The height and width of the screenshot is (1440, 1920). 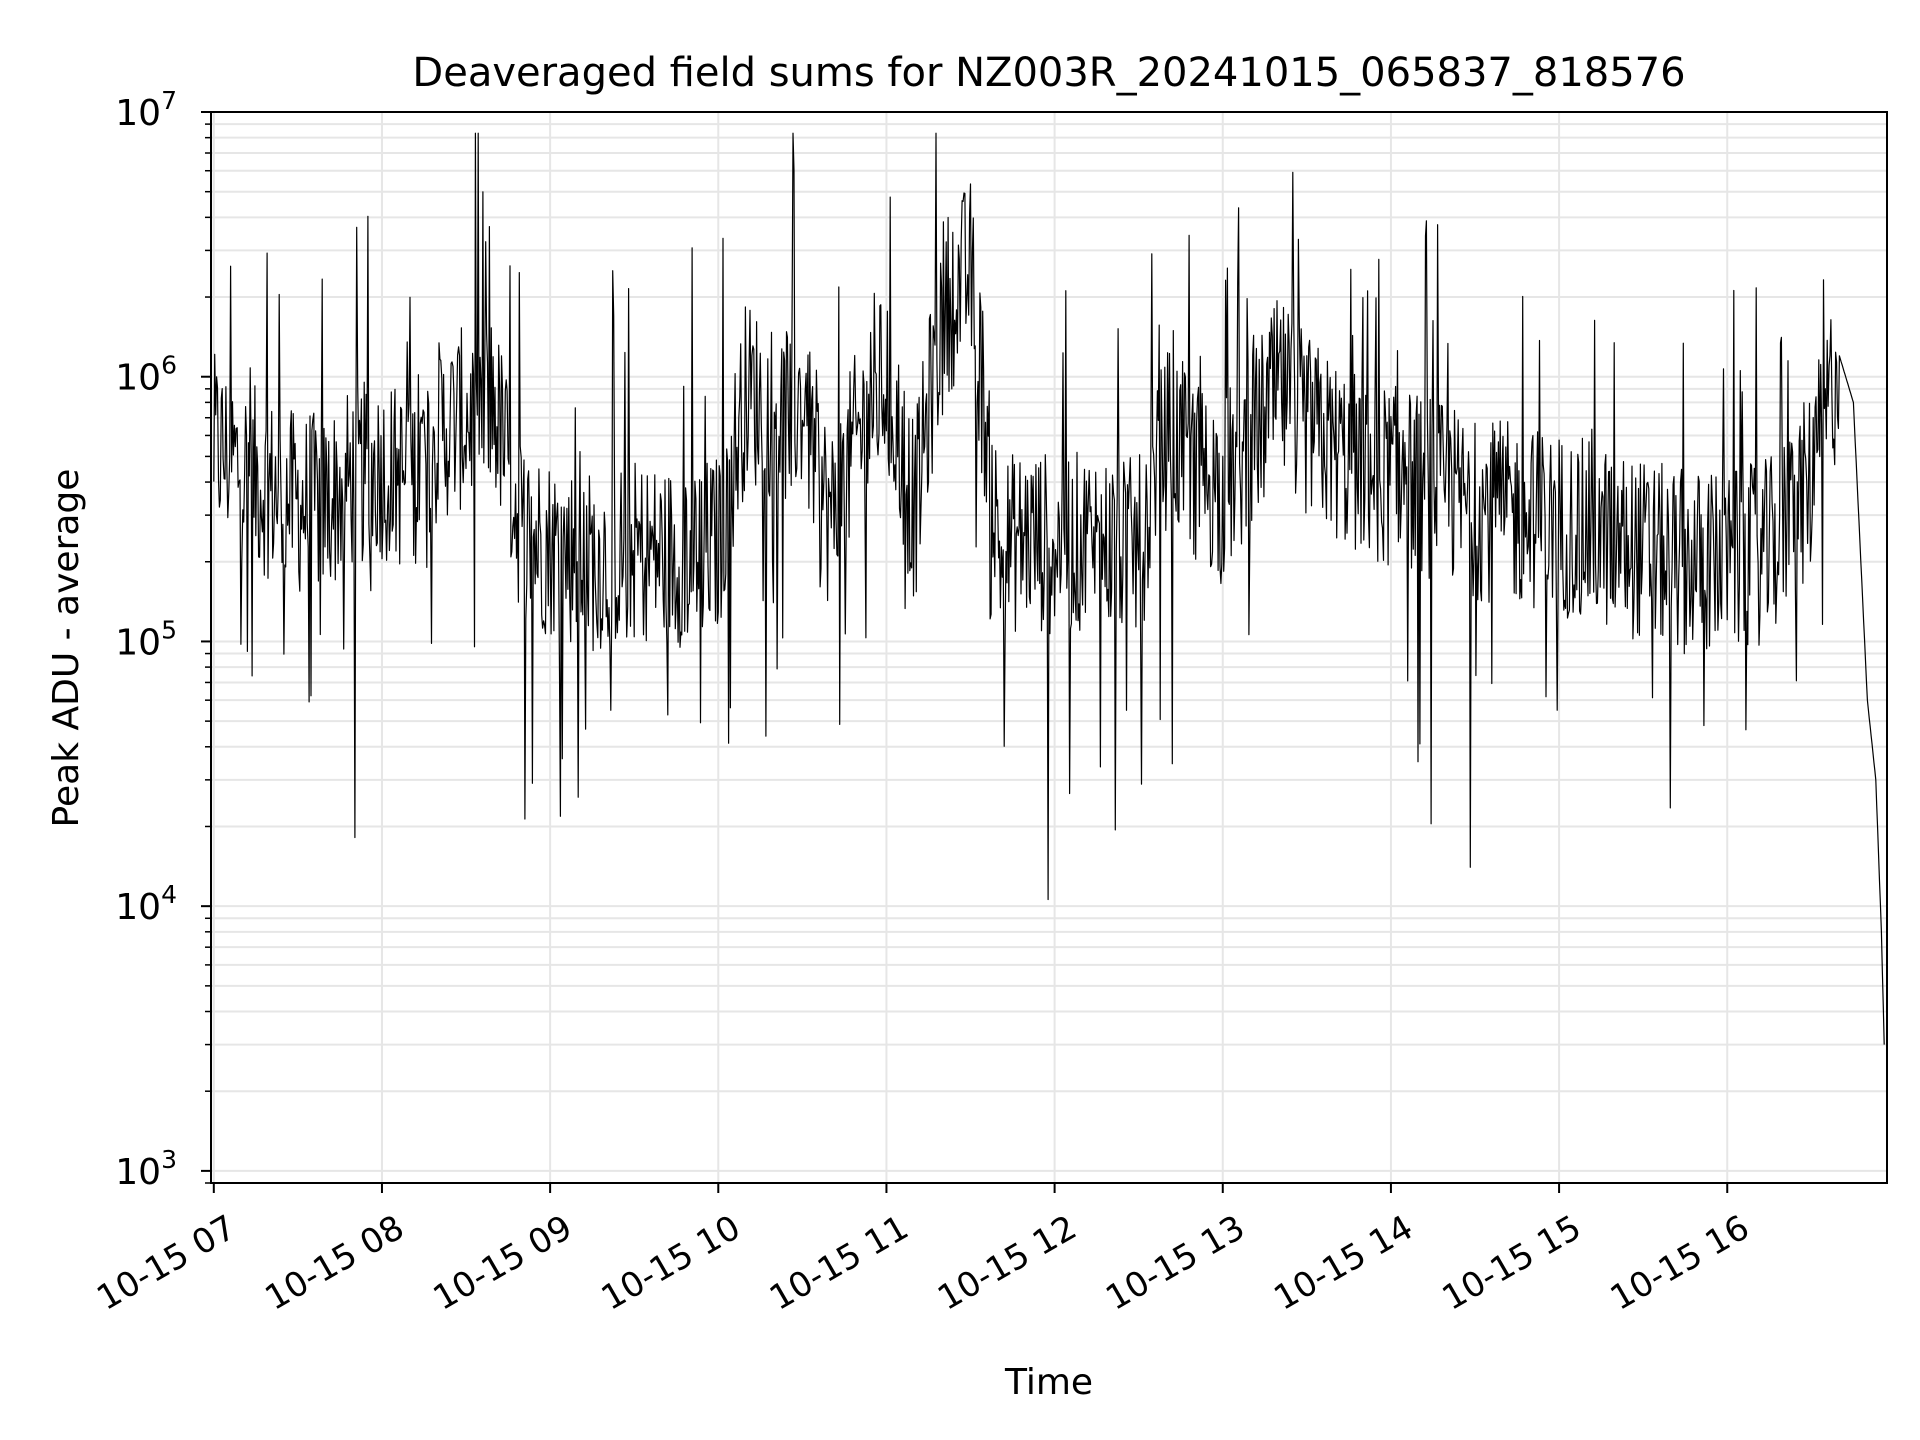 I want to click on y-tick-exponent: 5, so click(x=169, y=629).